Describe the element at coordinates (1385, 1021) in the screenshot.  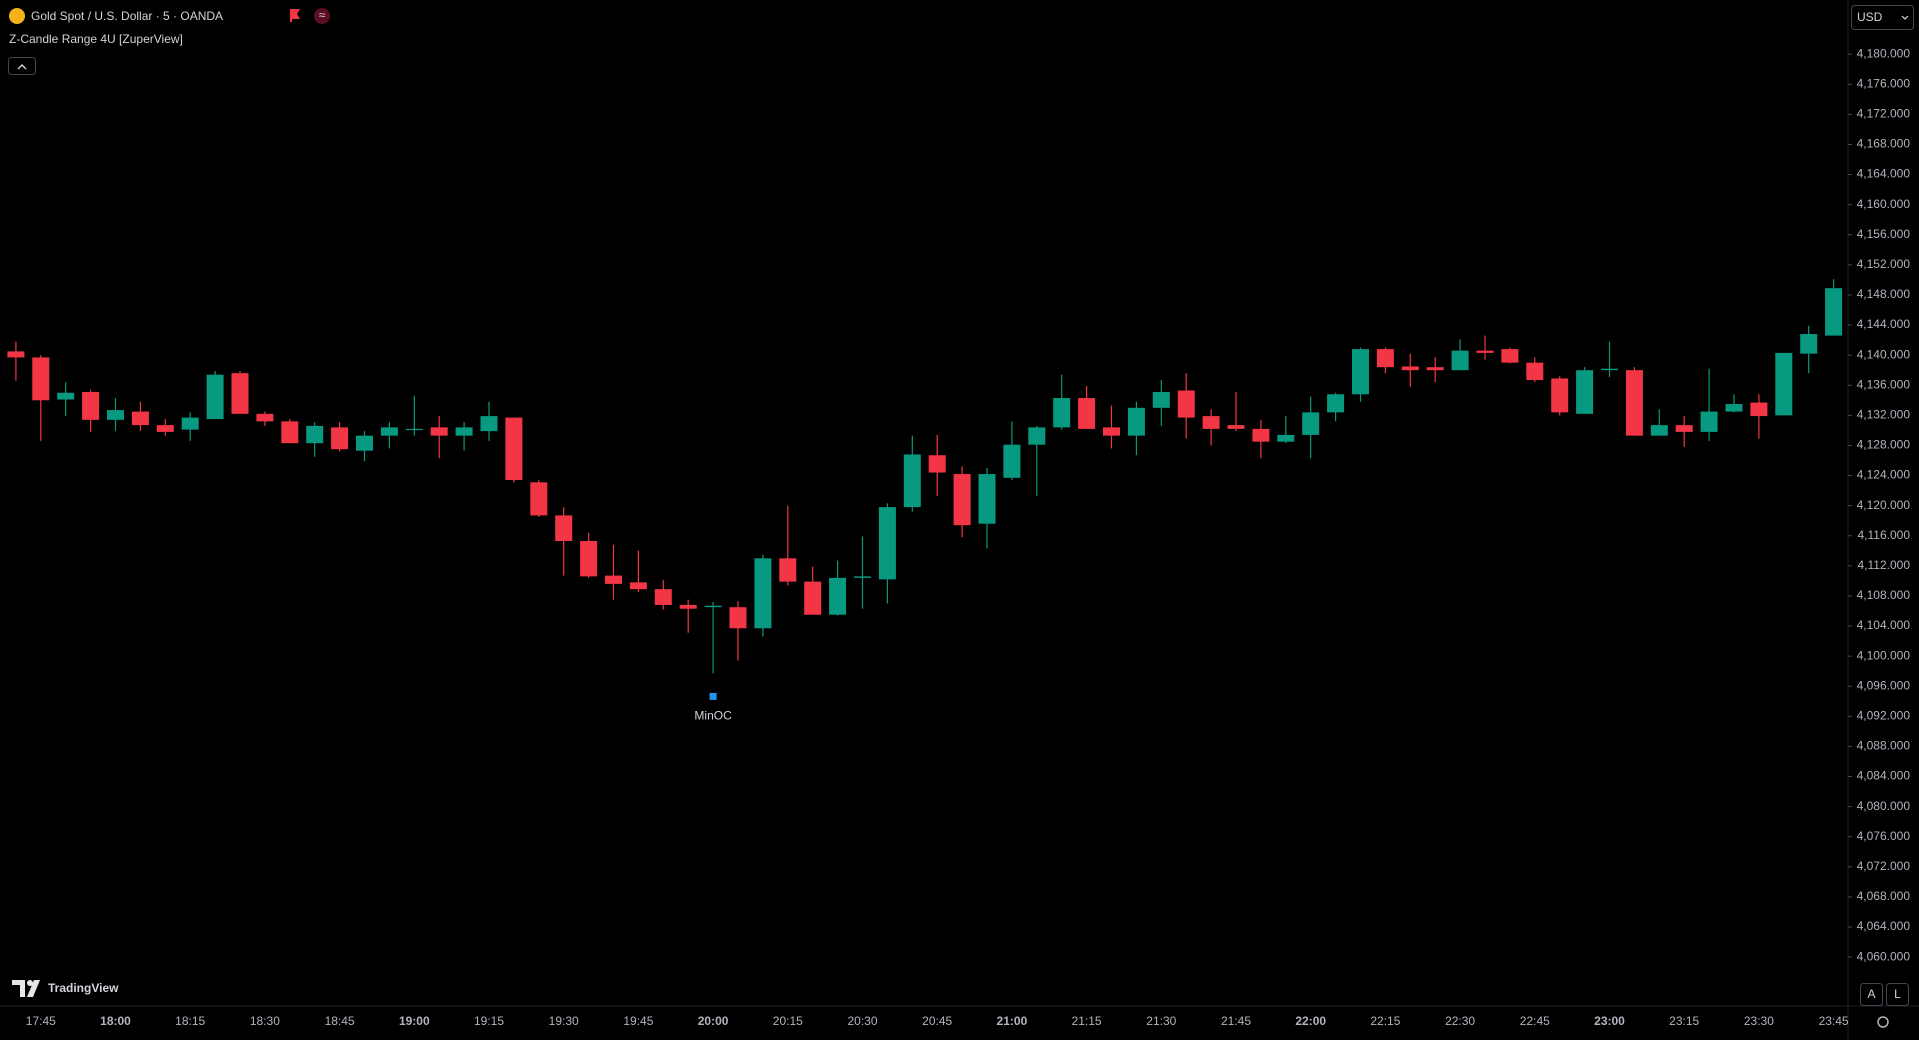
I see `x-tick-label: 22:15` at that location.